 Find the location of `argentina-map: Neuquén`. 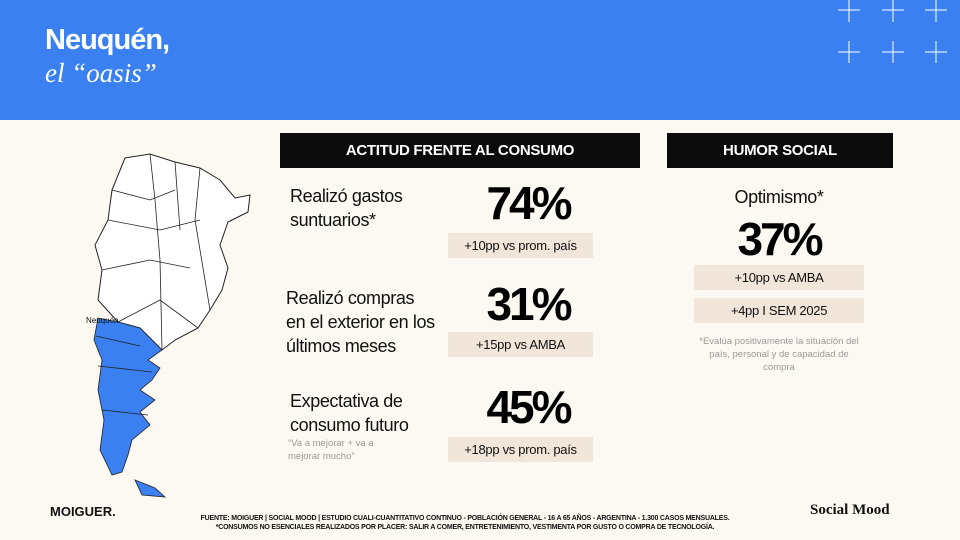

argentina-map: Neuquén is located at coordinates (168, 325).